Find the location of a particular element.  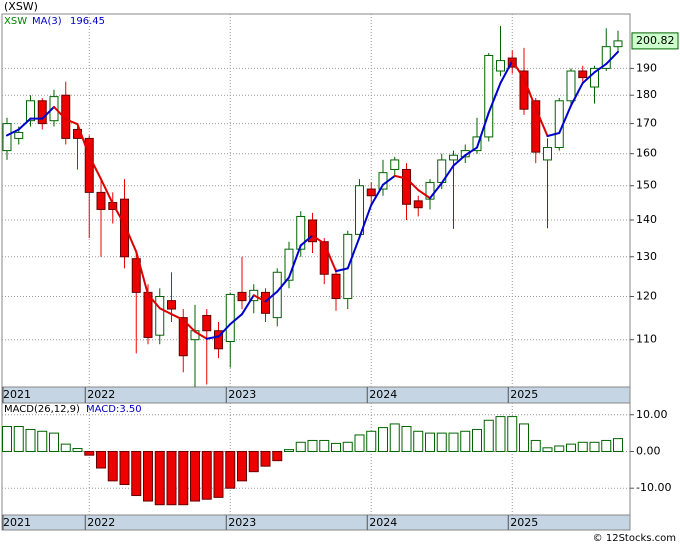

y-tick-label: -10.00 is located at coordinates (653, 487).